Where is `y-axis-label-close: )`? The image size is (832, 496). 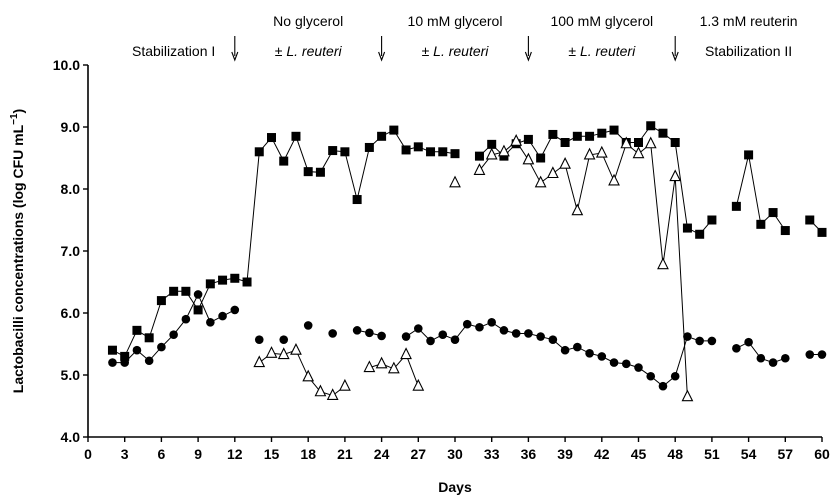
y-axis-label-close: ) is located at coordinates (18, 111).